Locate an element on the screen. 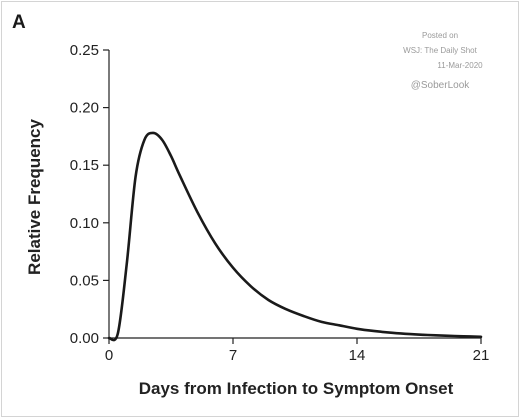 The image size is (520, 418). y-tick-label: 0.00 is located at coordinates (84, 338).